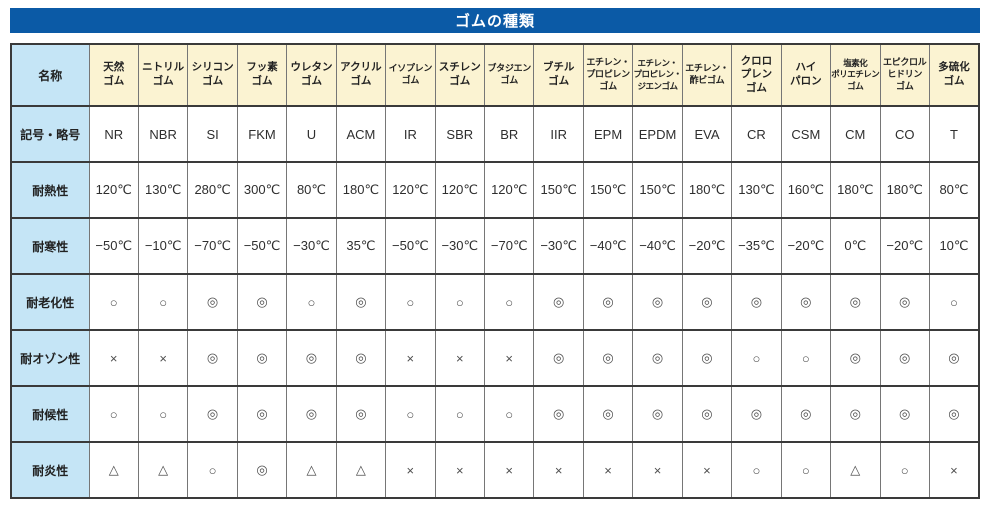  I want to click on row-label: 耐熱性, so click(50, 190).